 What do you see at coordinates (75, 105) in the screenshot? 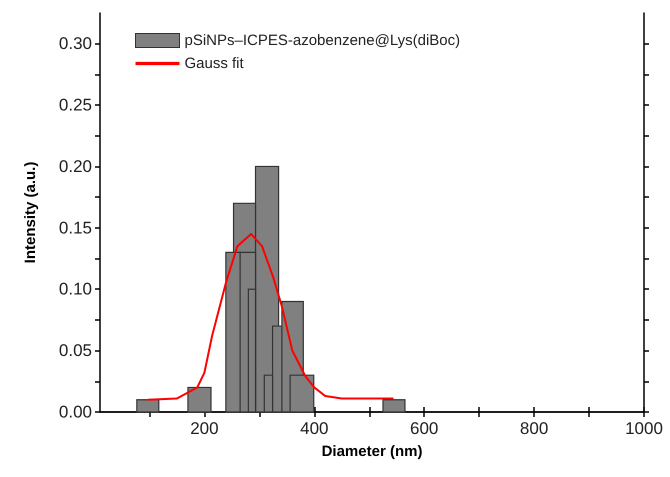
I see `y-tick-label: 0.25` at bounding box center [75, 105].